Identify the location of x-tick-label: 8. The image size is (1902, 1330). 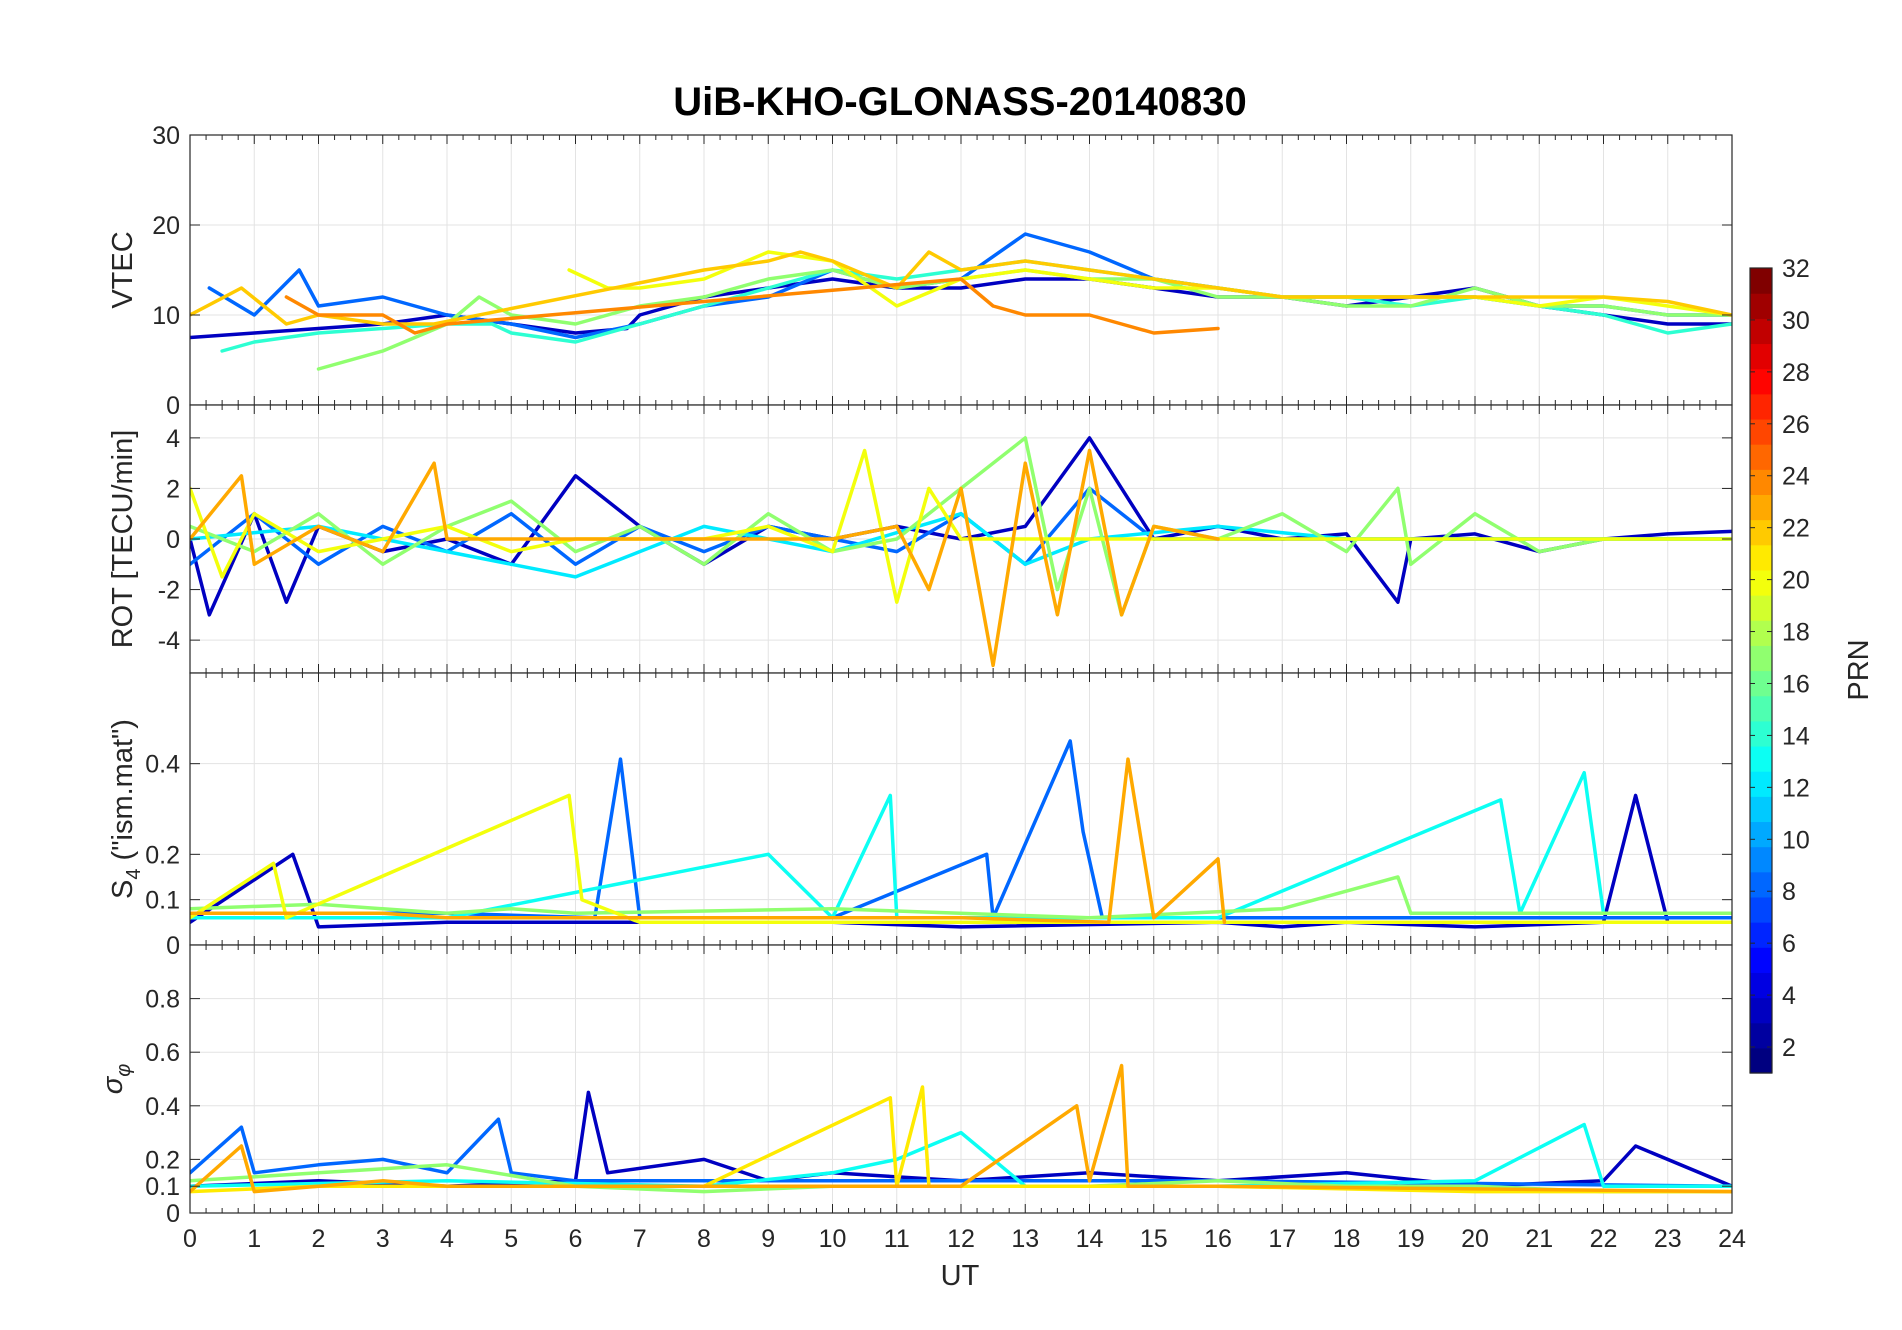
(704, 1239).